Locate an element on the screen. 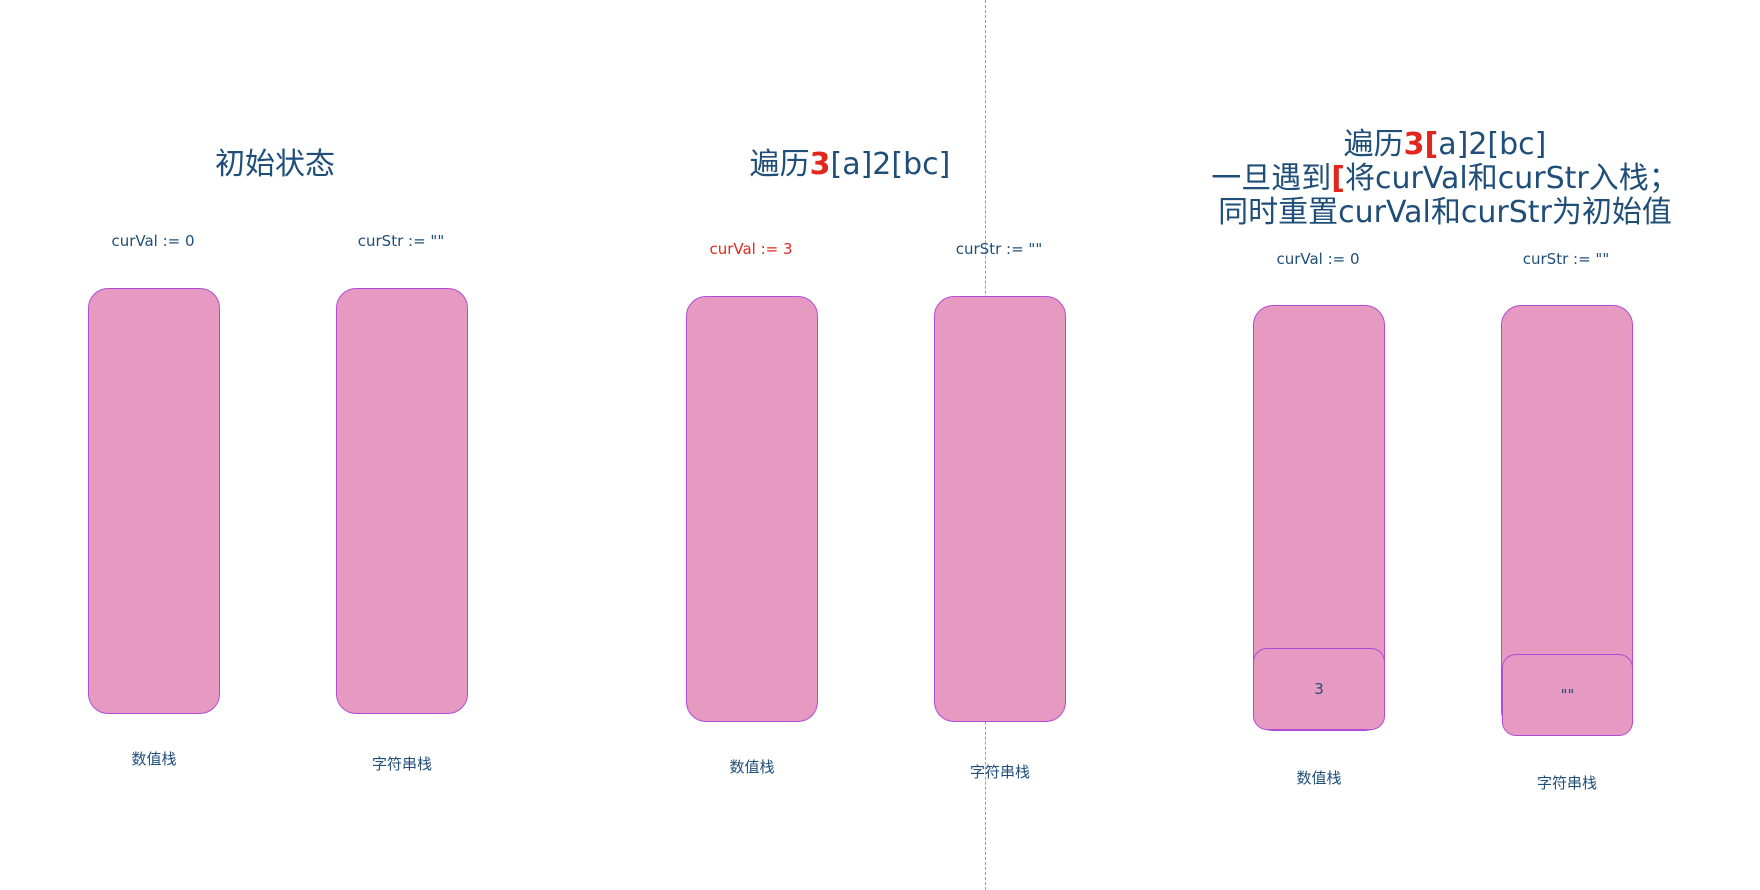  panel3-value-stack-item: 3 is located at coordinates (1319, 689).